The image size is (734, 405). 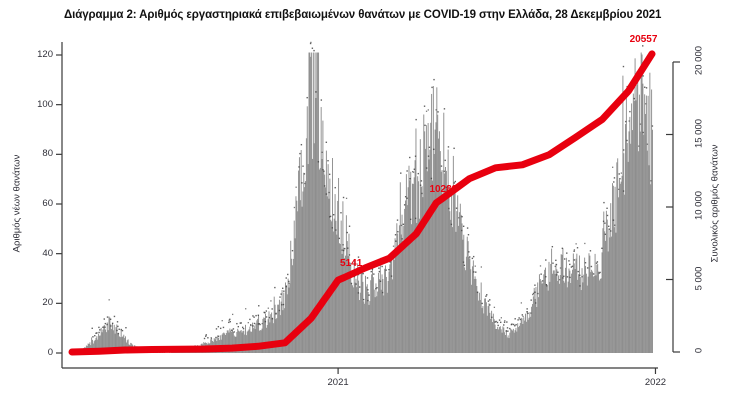 What do you see at coordinates (699, 350) in the screenshot?
I see `right-axis-tick-label: 0` at bounding box center [699, 350].